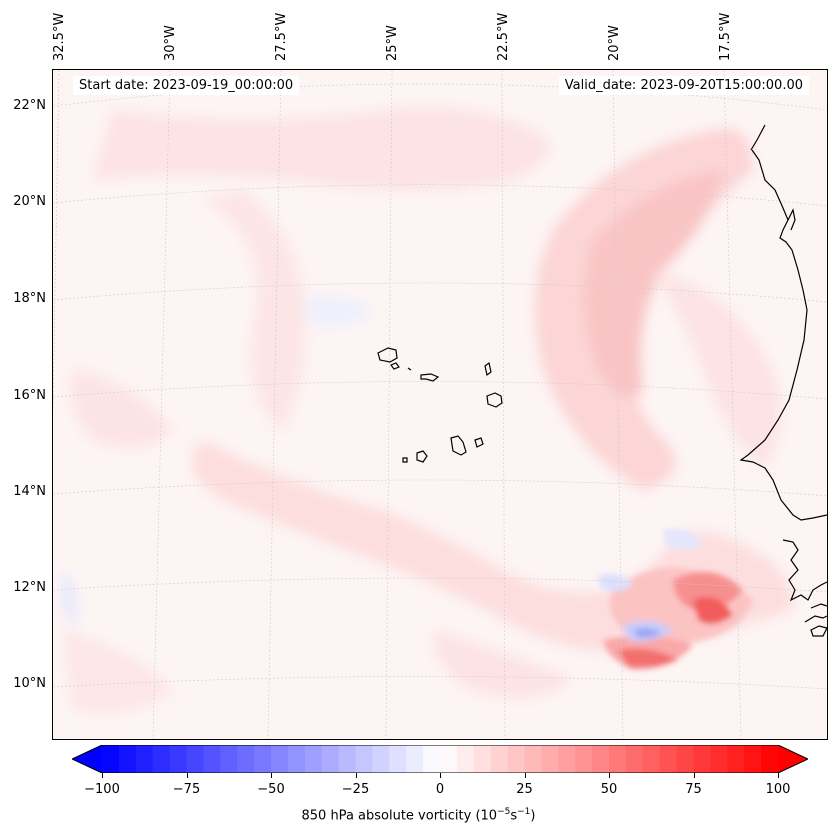 This screenshot has height=839, width=837. I want to click on valid-date-label: Valid_date: 2023-09-20T15:00:00.00, so click(683, 85).